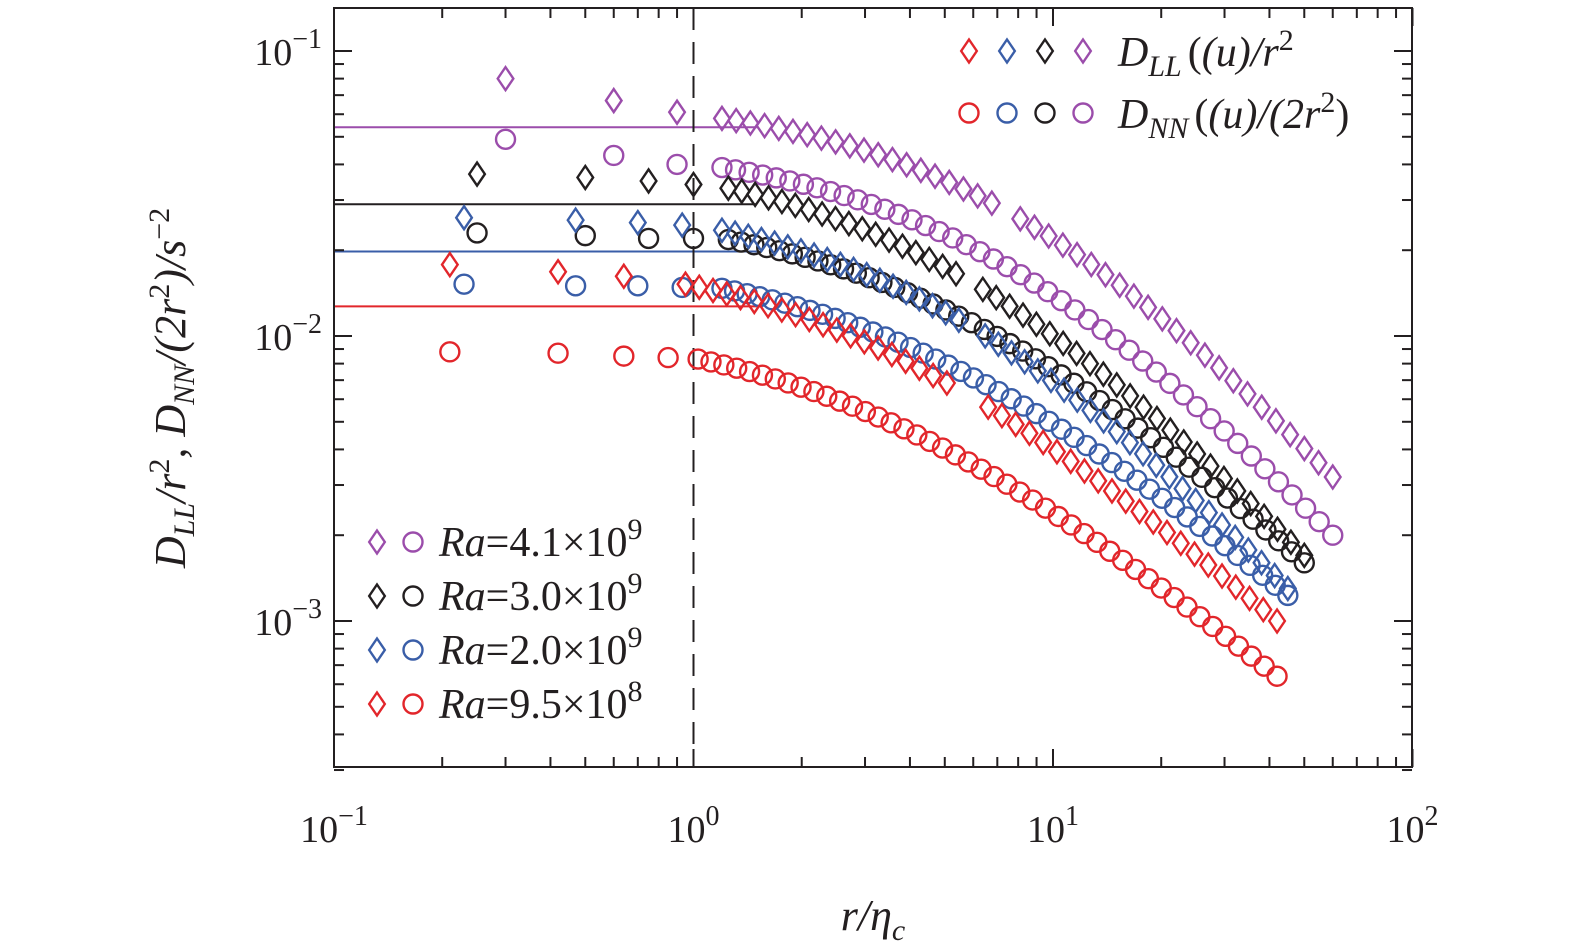 This screenshot has width=1575, height=947. Describe the element at coordinates (1053, 826) in the screenshot. I see `x-tick-label: 10¹` at that location.